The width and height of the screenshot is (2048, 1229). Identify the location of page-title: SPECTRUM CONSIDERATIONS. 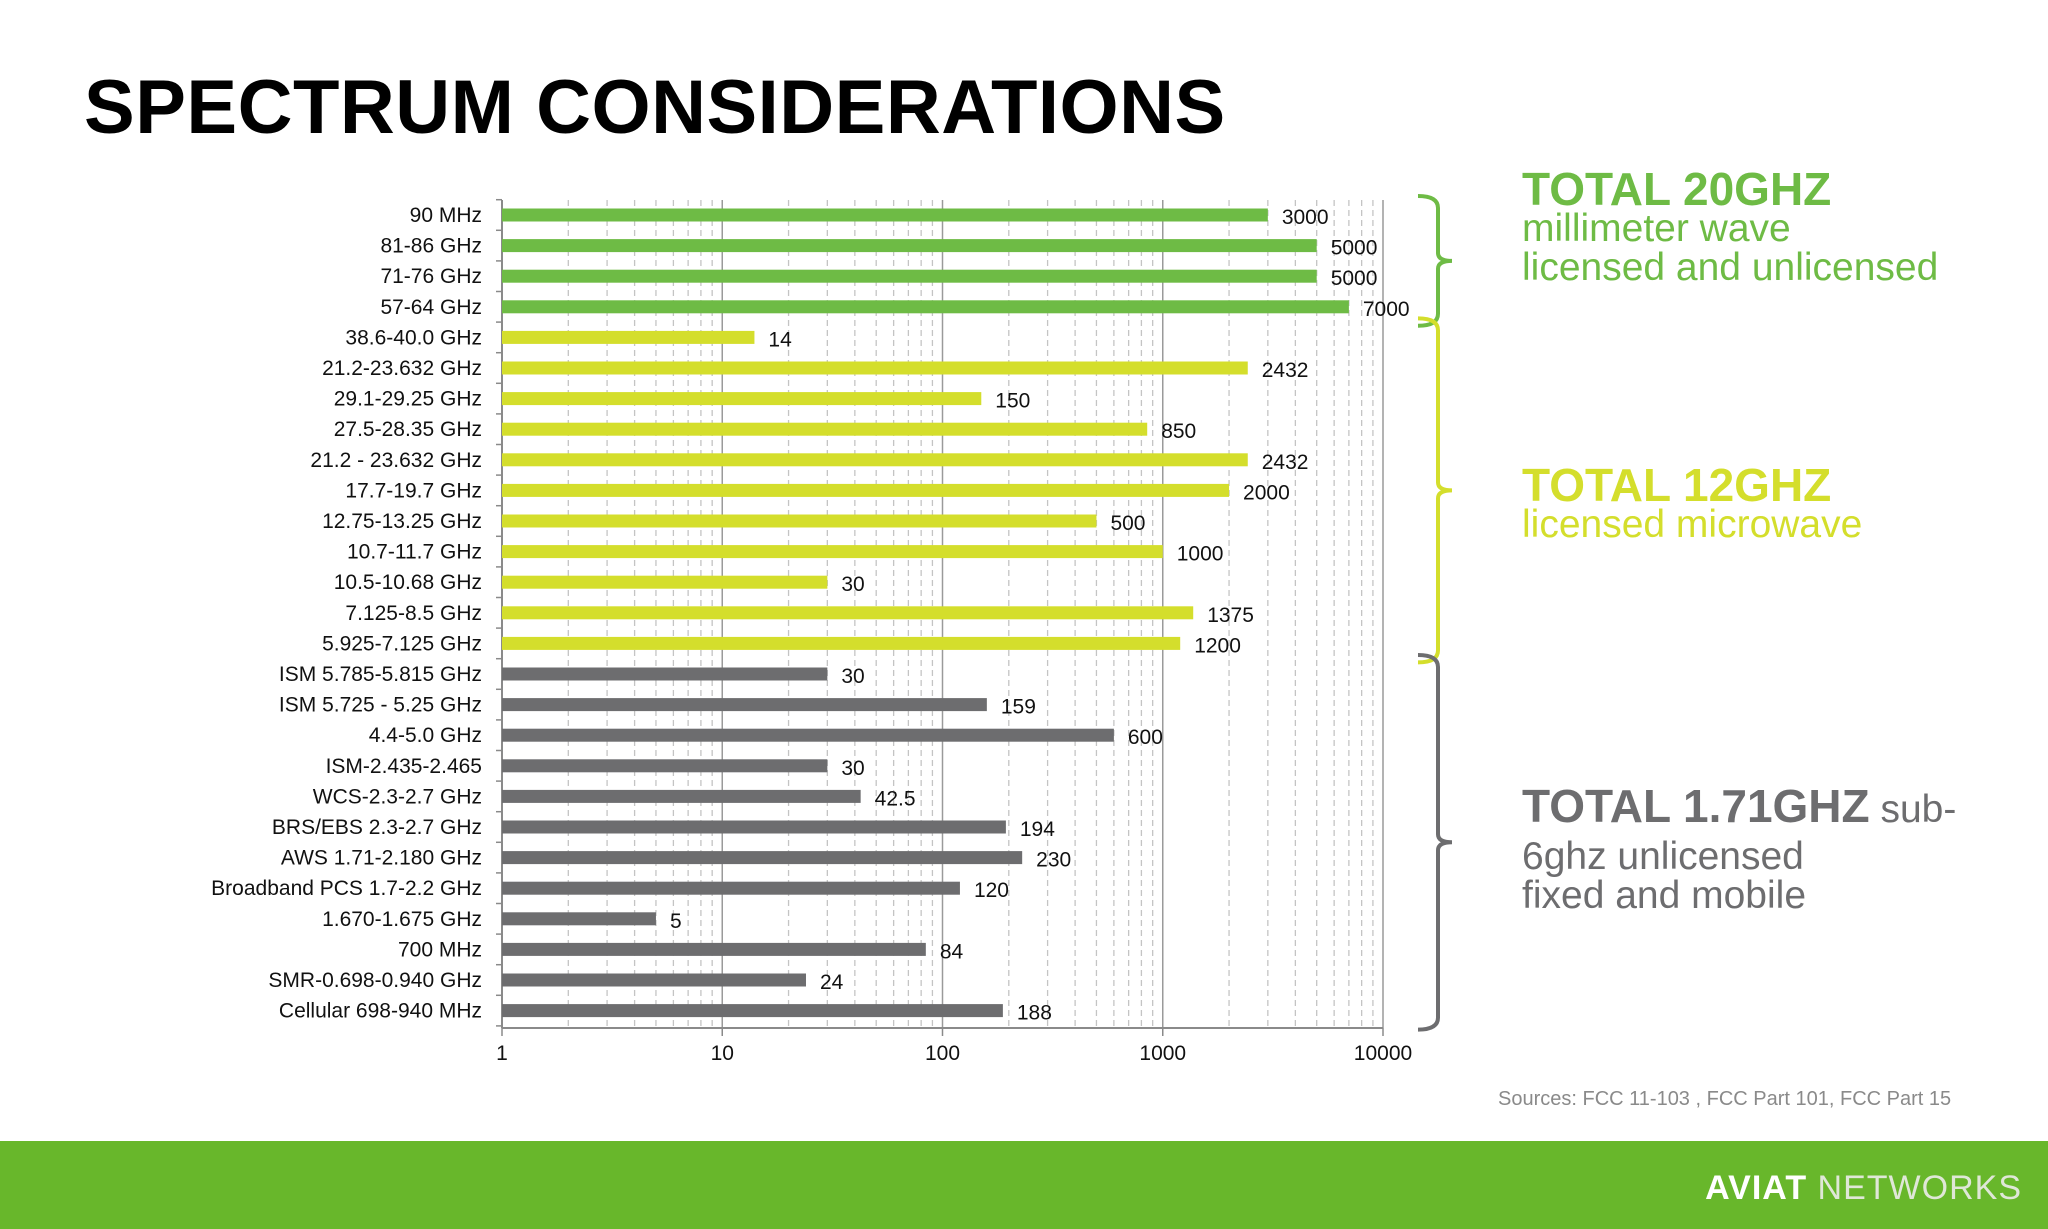
(655, 107).